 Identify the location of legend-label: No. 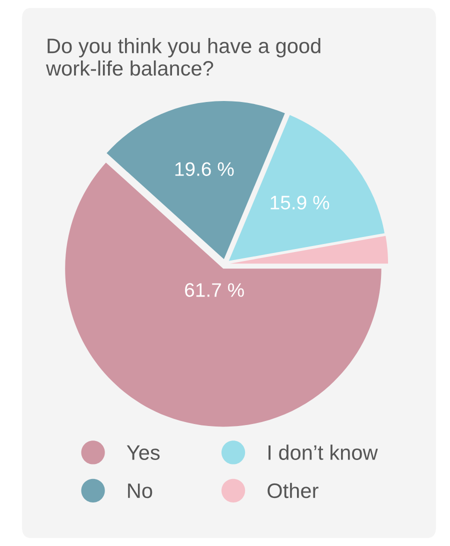
(140, 491).